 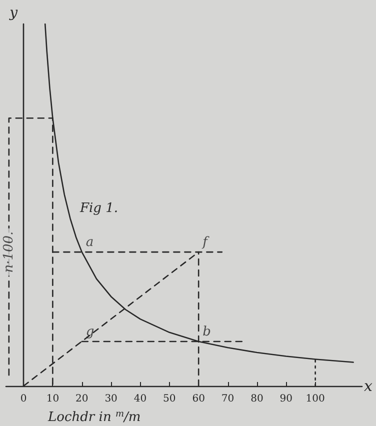 I want to click on x-tick-label: 50, so click(x=169, y=399).